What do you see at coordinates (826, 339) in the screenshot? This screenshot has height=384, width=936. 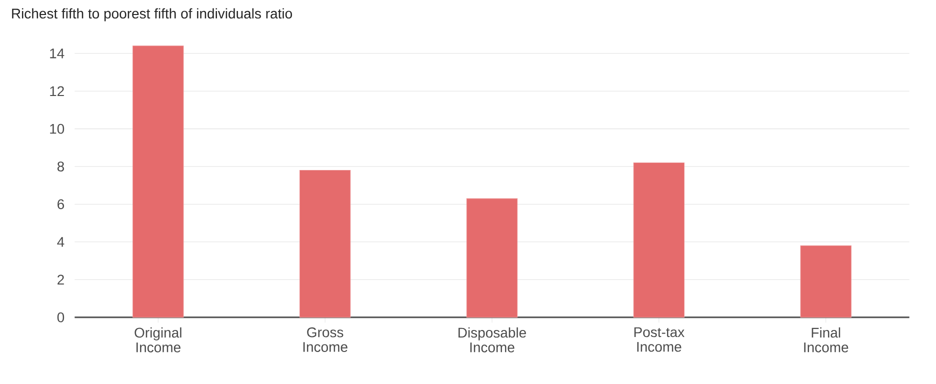 I see `x-tick-label: Final Income` at bounding box center [826, 339].